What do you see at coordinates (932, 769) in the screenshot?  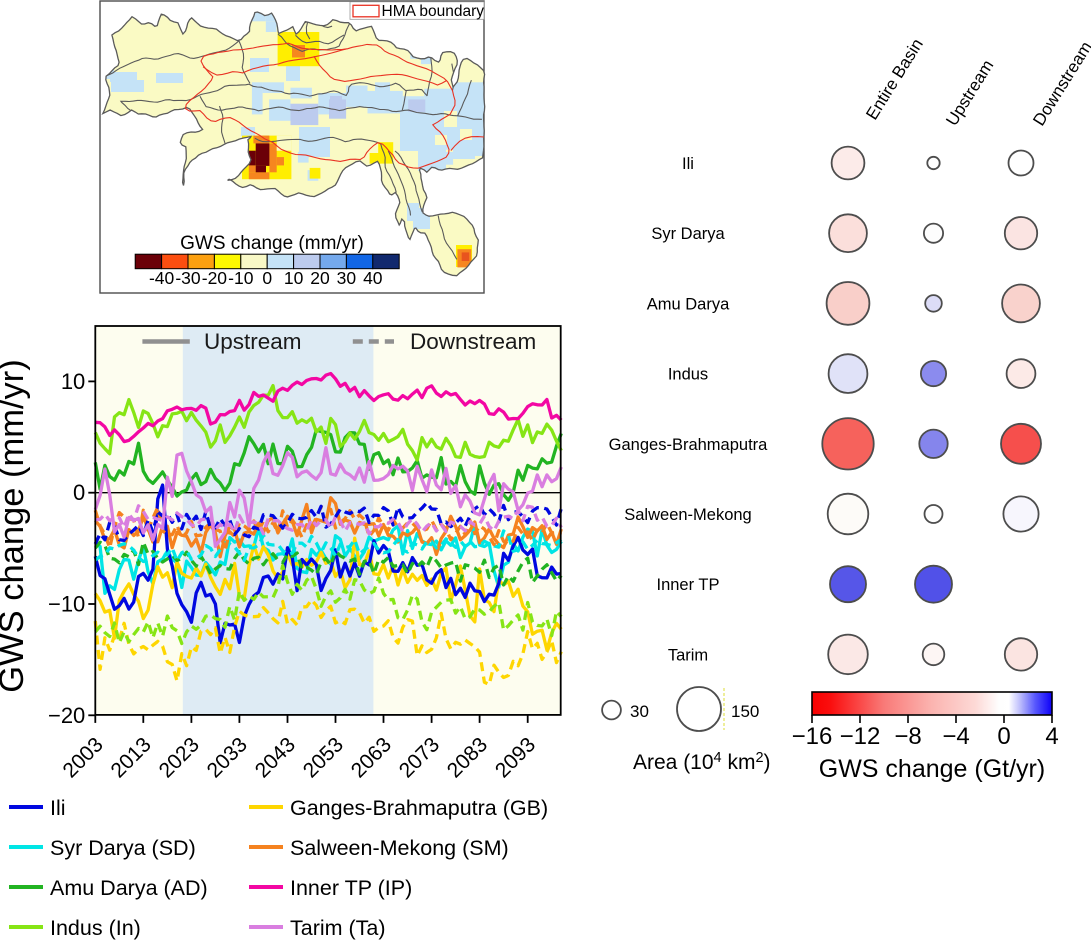 I see `svg-text: GWS change (Gt/yr)` at bounding box center [932, 769].